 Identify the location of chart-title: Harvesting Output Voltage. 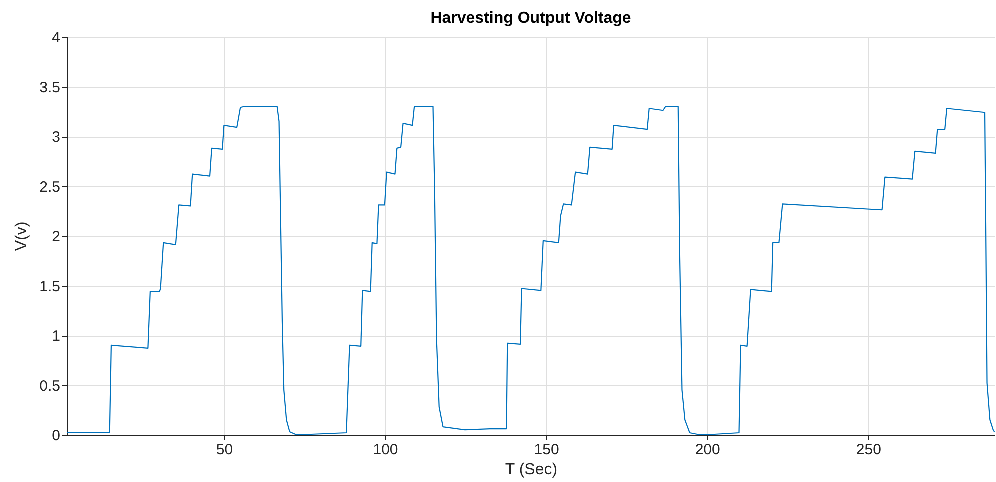
(531, 18).